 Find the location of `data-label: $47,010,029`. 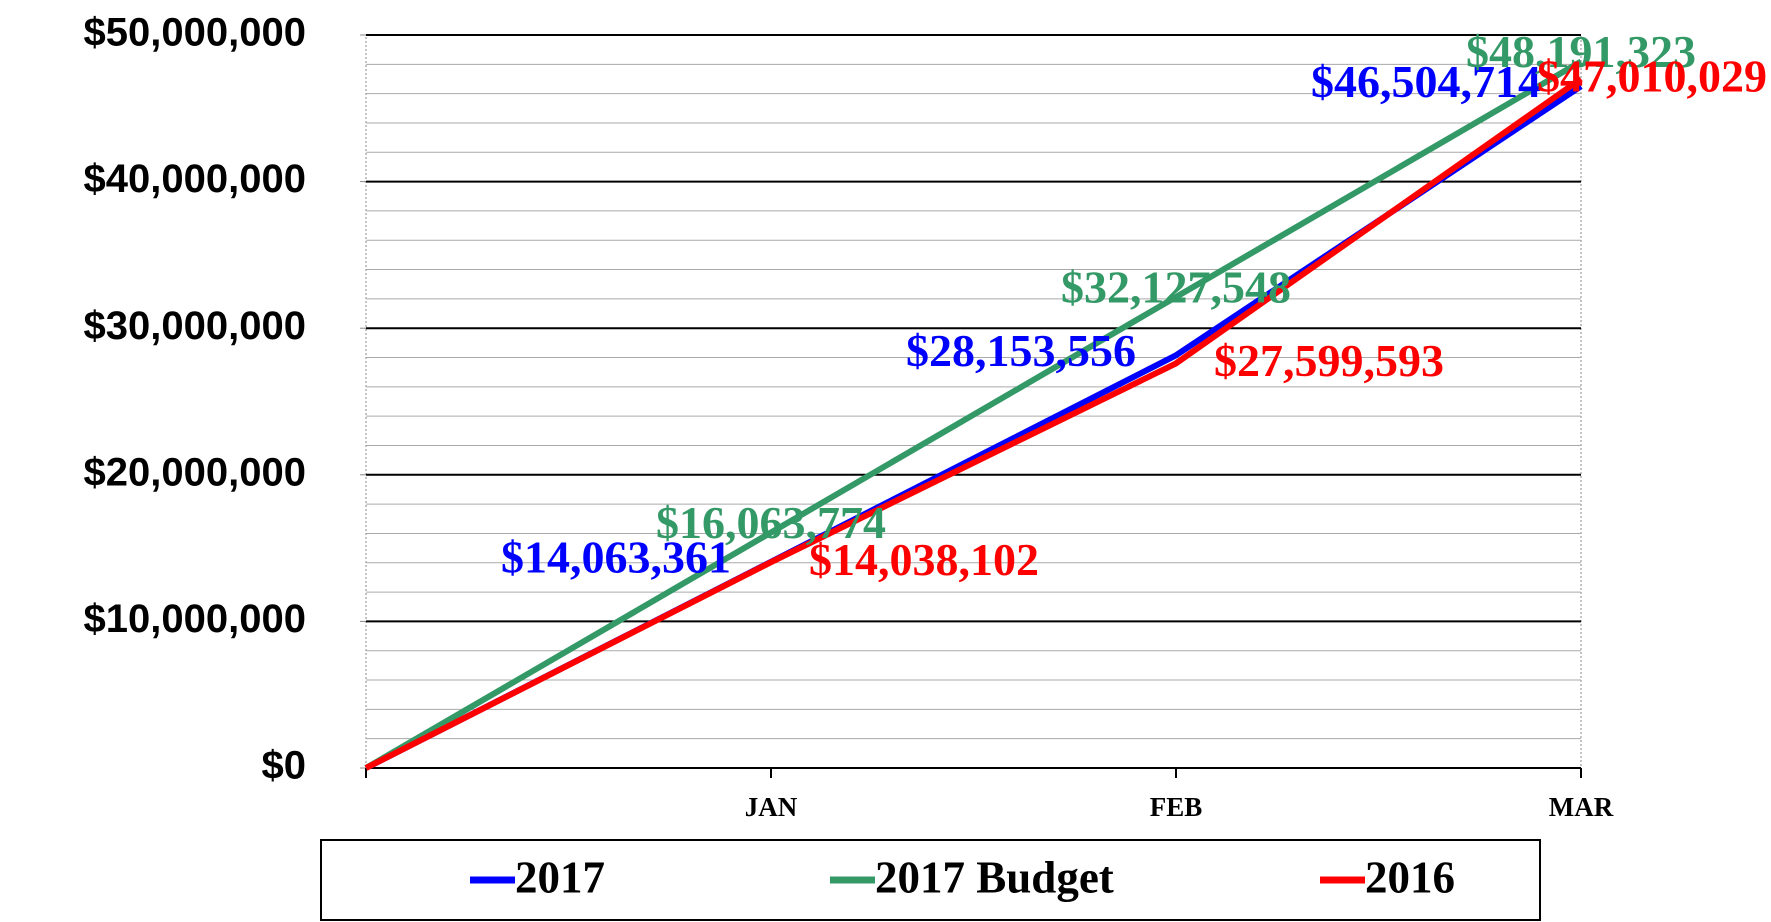

data-label: $47,010,029 is located at coordinates (1652, 75).